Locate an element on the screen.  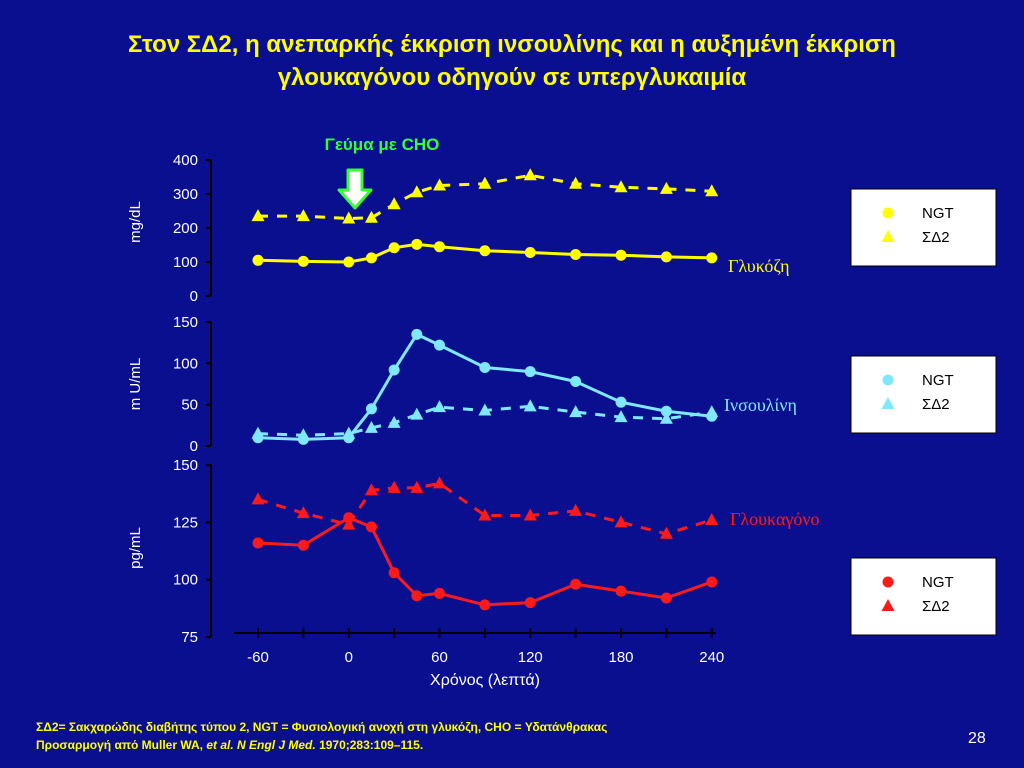
page-number: 28 is located at coordinates (977, 738).